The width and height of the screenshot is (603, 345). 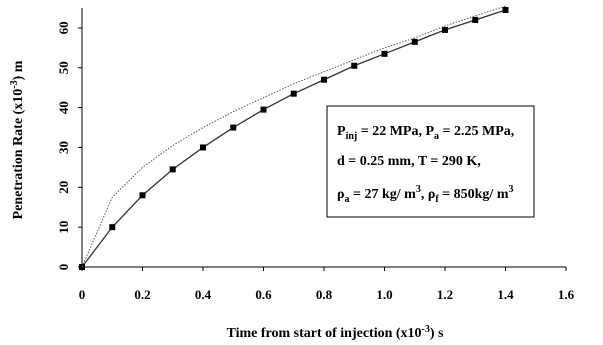 I want to click on x-tick-label: 1.6, so click(x=566, y=294).